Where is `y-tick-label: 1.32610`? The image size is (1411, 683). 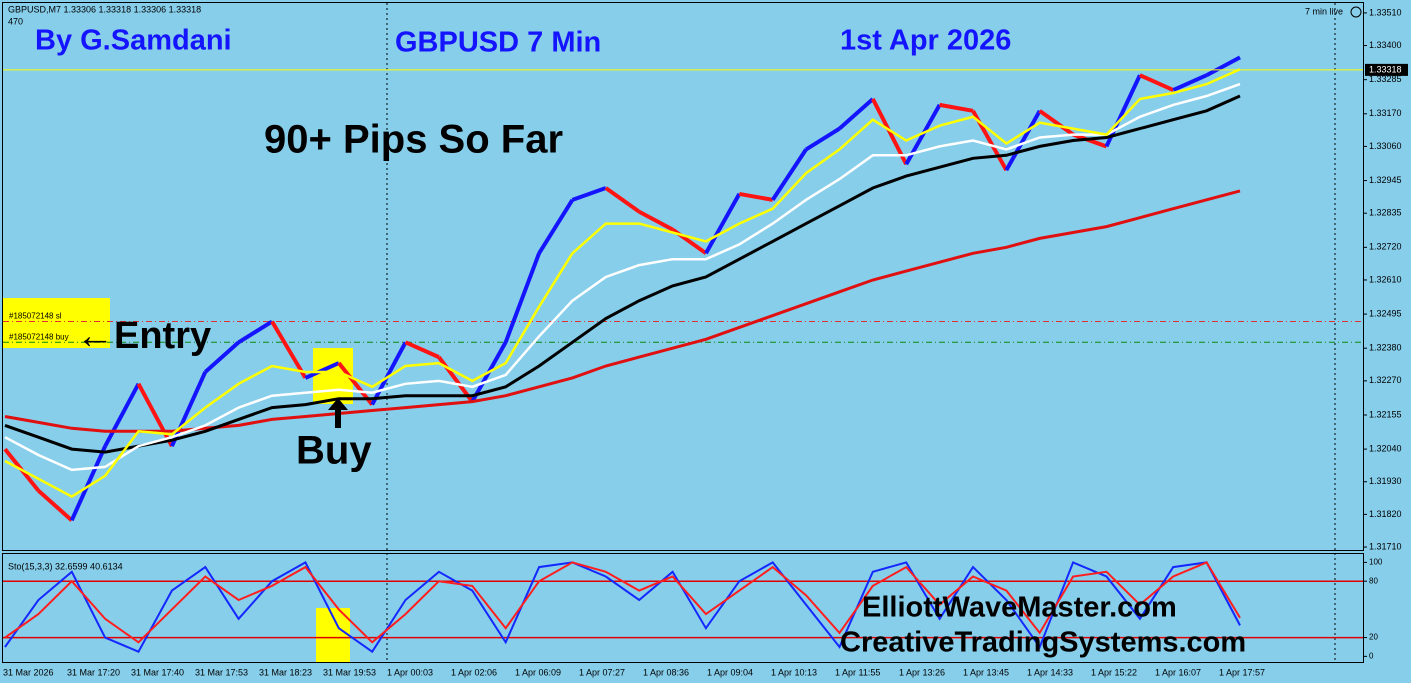 y-tick-label: 1.32610 is located at coordinates (1385, 279).